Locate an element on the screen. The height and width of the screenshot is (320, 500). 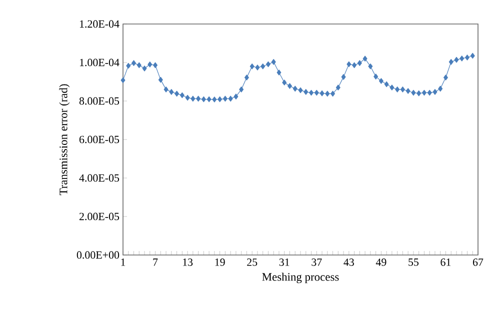
y-tick-label: 2.00E-05 is located at coordinates (99, 216).